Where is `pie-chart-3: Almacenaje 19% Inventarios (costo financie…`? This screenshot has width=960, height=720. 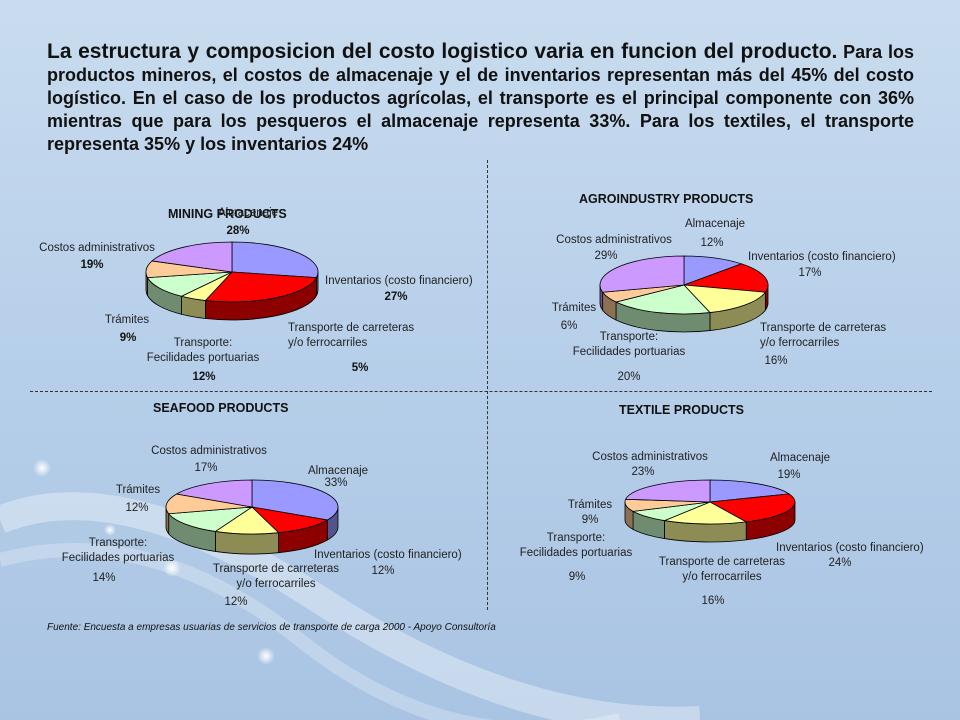 pie-chart-3: Almacenaje 19% Inventarios (costo financie… is located at coordinates (722, 529).